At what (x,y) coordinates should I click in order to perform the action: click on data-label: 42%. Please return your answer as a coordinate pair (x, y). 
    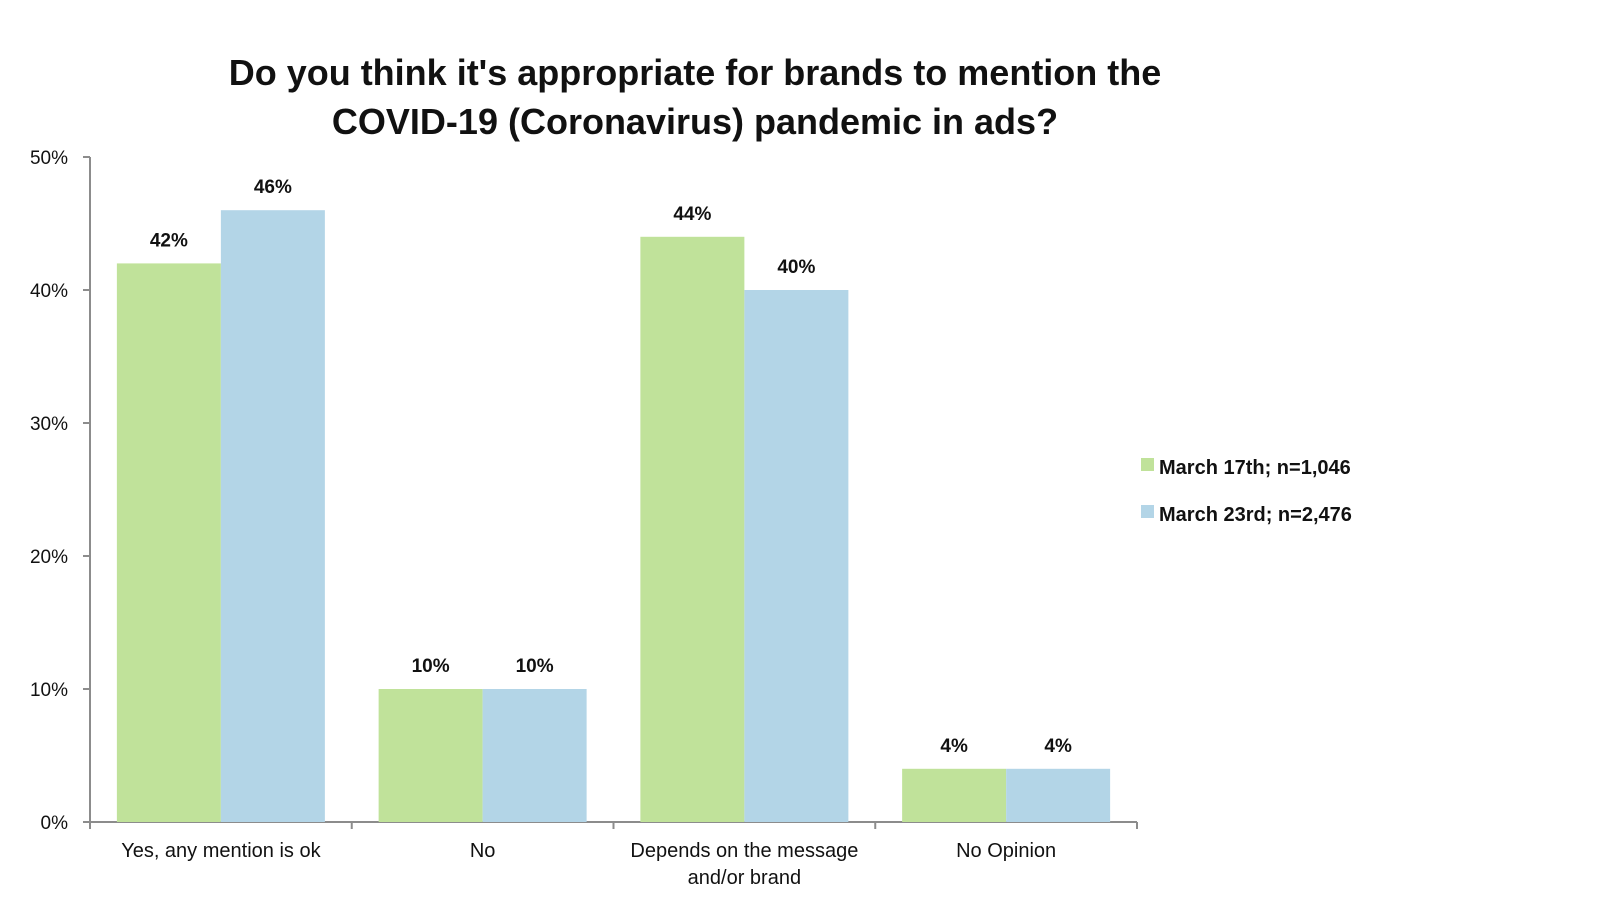
    Looking at the image, I should click on (169, 240).